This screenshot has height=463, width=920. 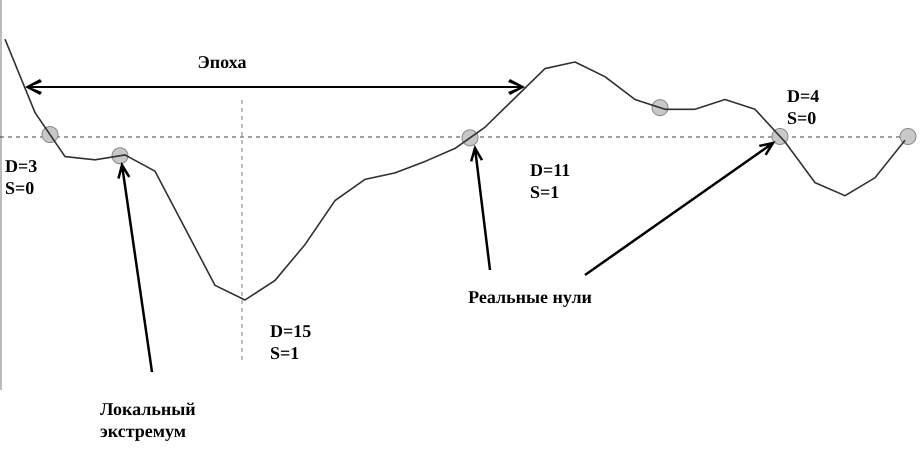 I want to click on text: D=15 S=1, so click(x=291, y=342).